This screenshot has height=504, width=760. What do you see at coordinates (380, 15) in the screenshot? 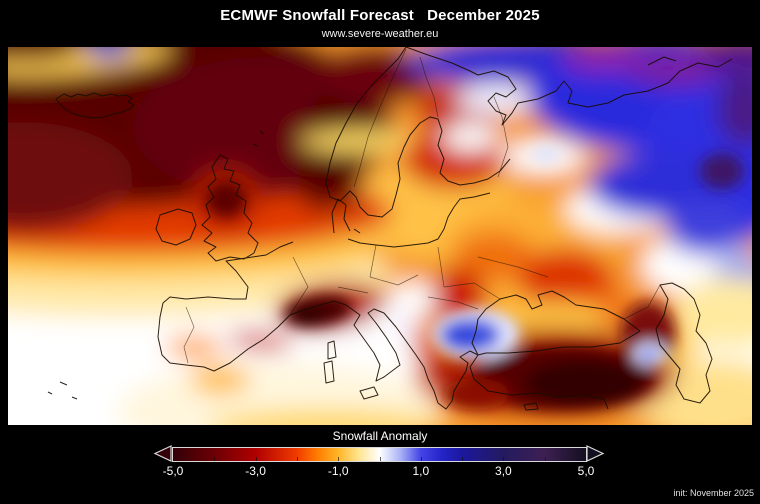
I see `page-title: ECMWF Snowfall Forecast December 2025` at bounding box center [380, 15].